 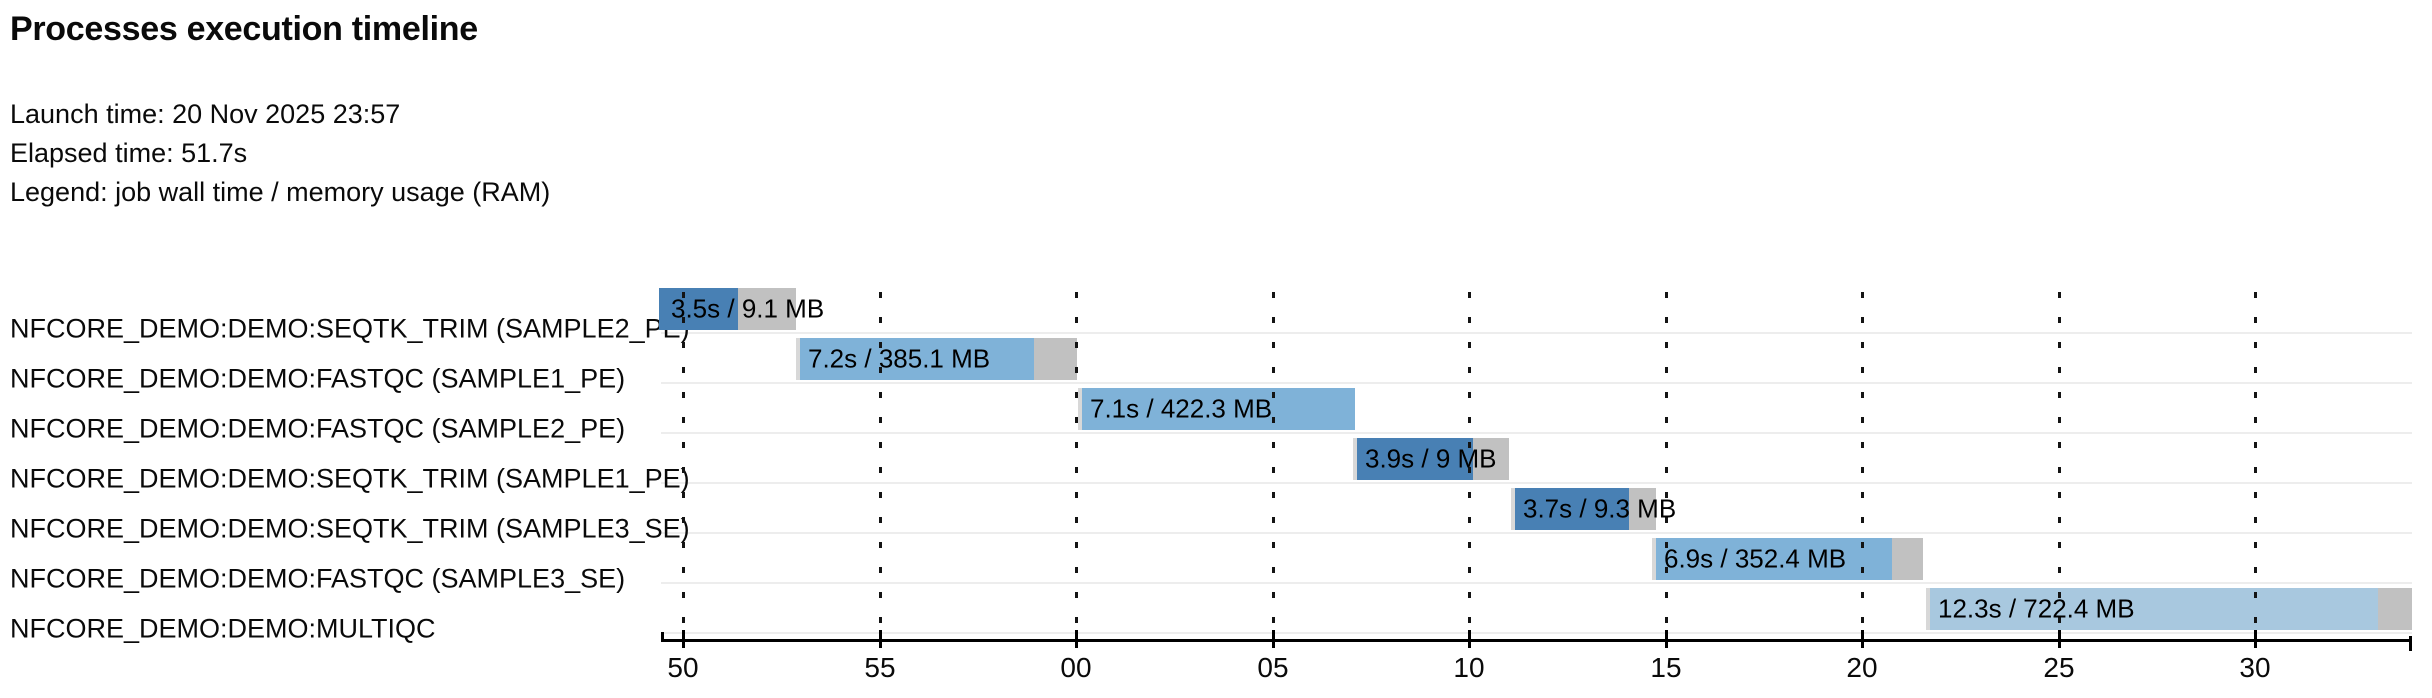 What do you see at coordinates (205, 114) in the screenshot?
I see `launch-time-text: Launch time: 20 Nov 2025 23:57` at bounding box center [205, 114].